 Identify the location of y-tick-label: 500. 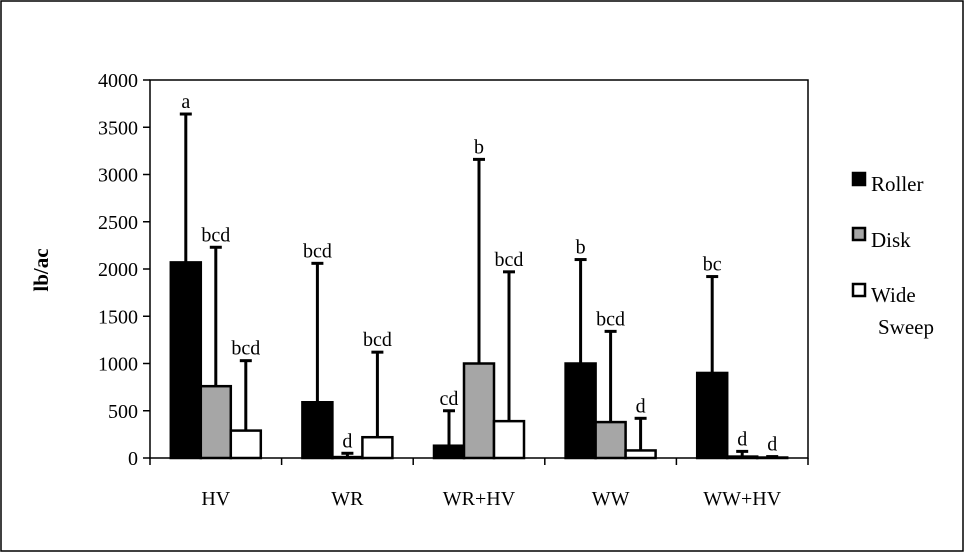
(123, 412).